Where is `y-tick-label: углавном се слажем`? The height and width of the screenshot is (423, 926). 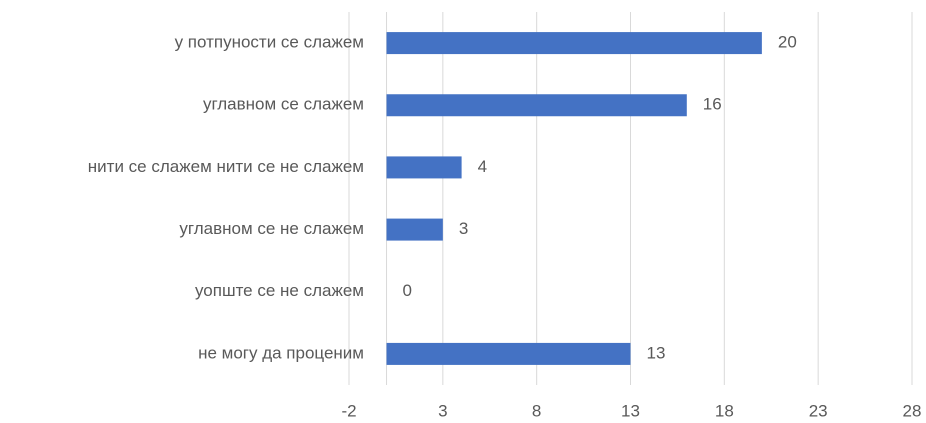
y-tick-label: углавном се слажем is located at coordinates (283, 104).